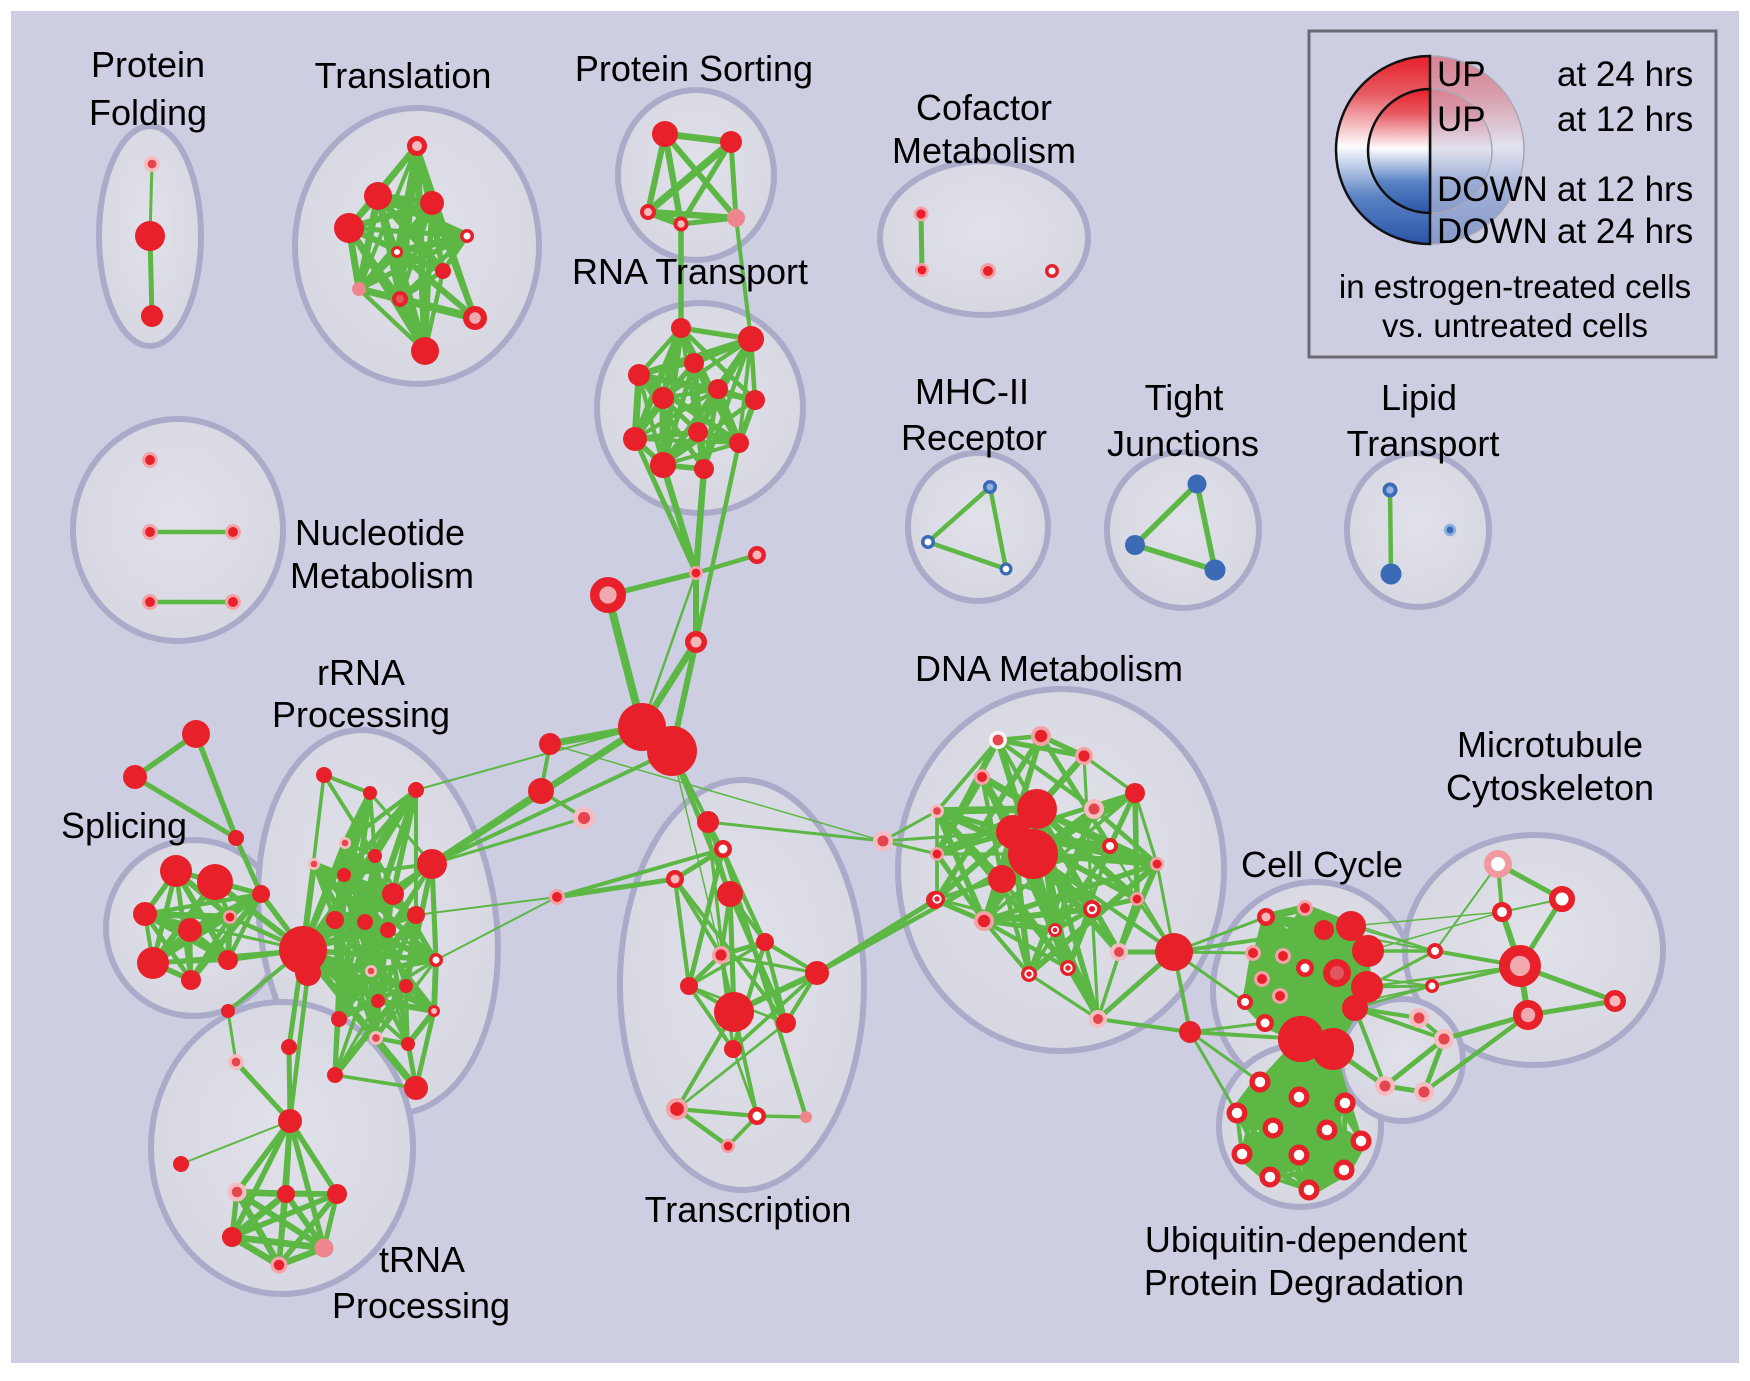 Image resolution: width=1750 pixels, height=1381 pixels. What do you see at coordinates (1183, 443) in the screenshot?
I see `svg-text: Junctions` at bounding box center [1183, 443].